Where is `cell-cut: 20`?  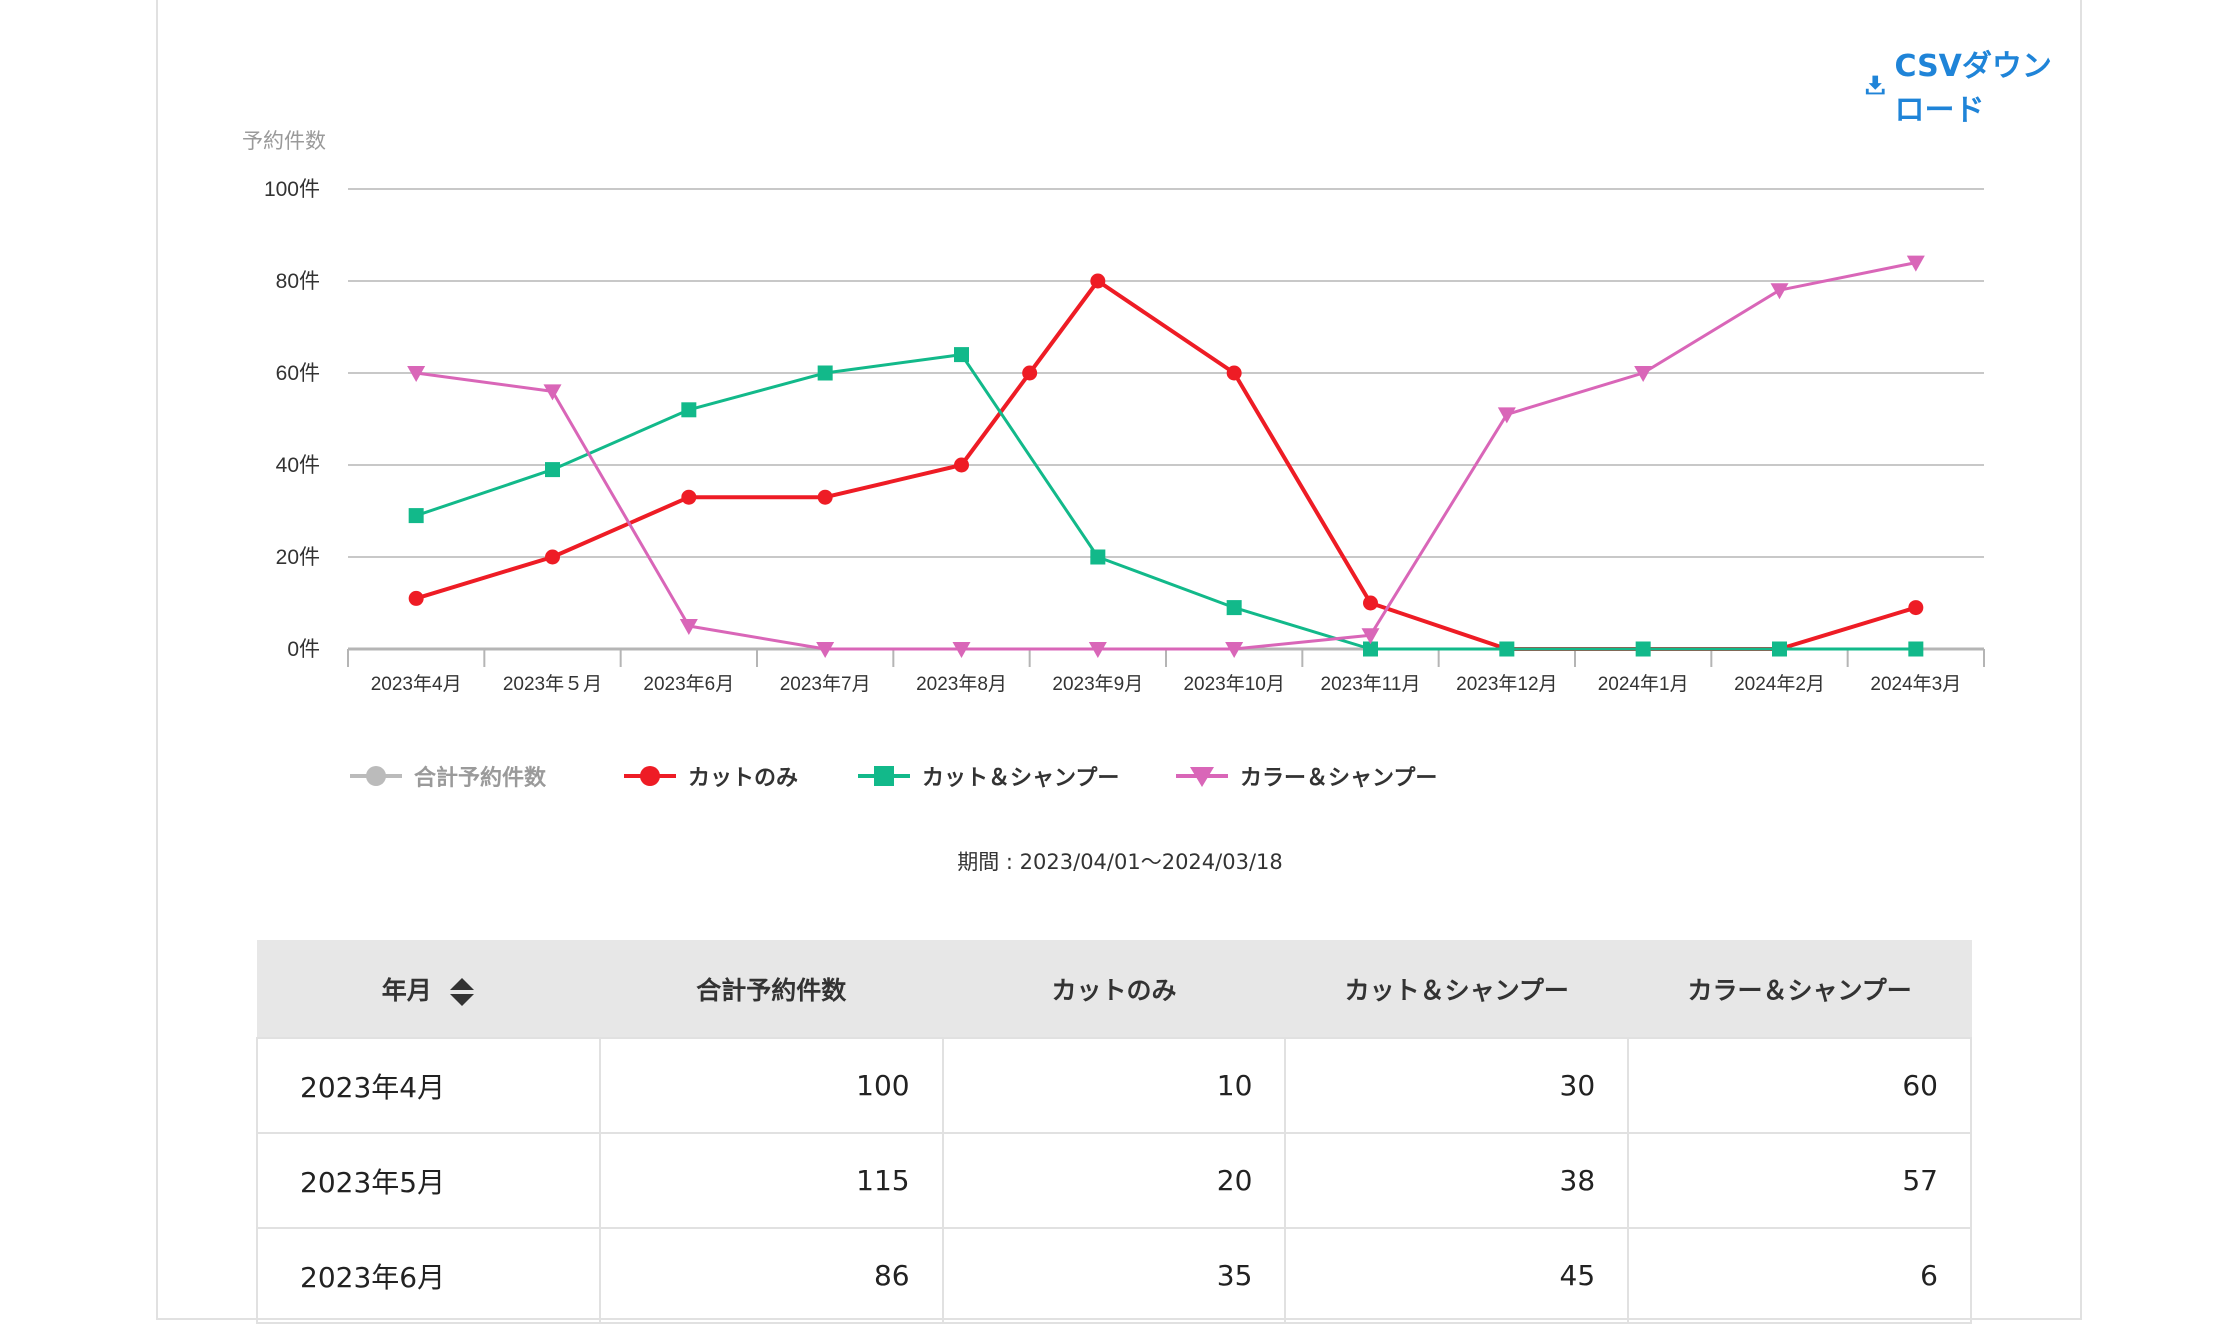 cell-cut: 20 is located at coordinates (1114, 1180).